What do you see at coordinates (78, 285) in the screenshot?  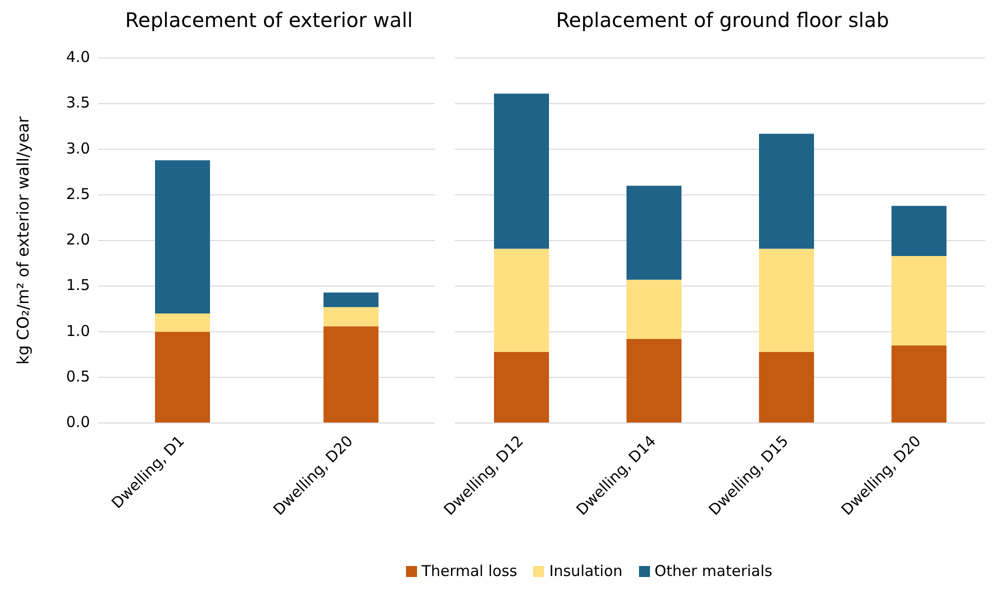 I see `y-tick-label: 1.5` at bounding box center [78, 285].